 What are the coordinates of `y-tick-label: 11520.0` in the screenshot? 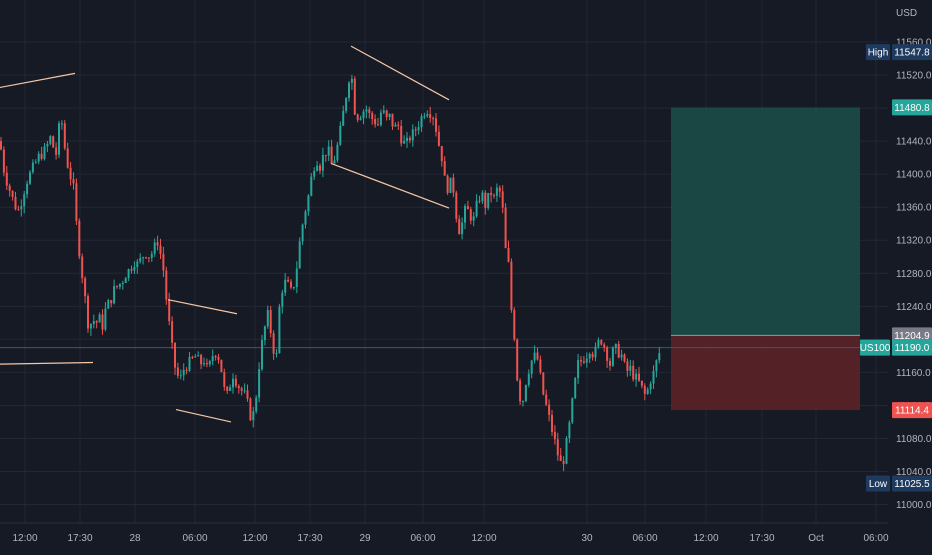 It's located at (914, 76).